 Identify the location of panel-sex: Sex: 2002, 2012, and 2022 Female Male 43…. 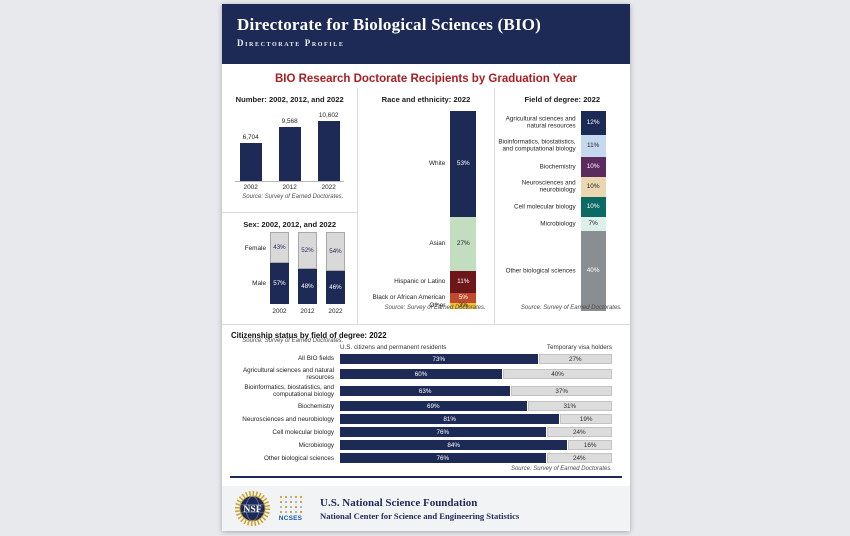
(289, 282).